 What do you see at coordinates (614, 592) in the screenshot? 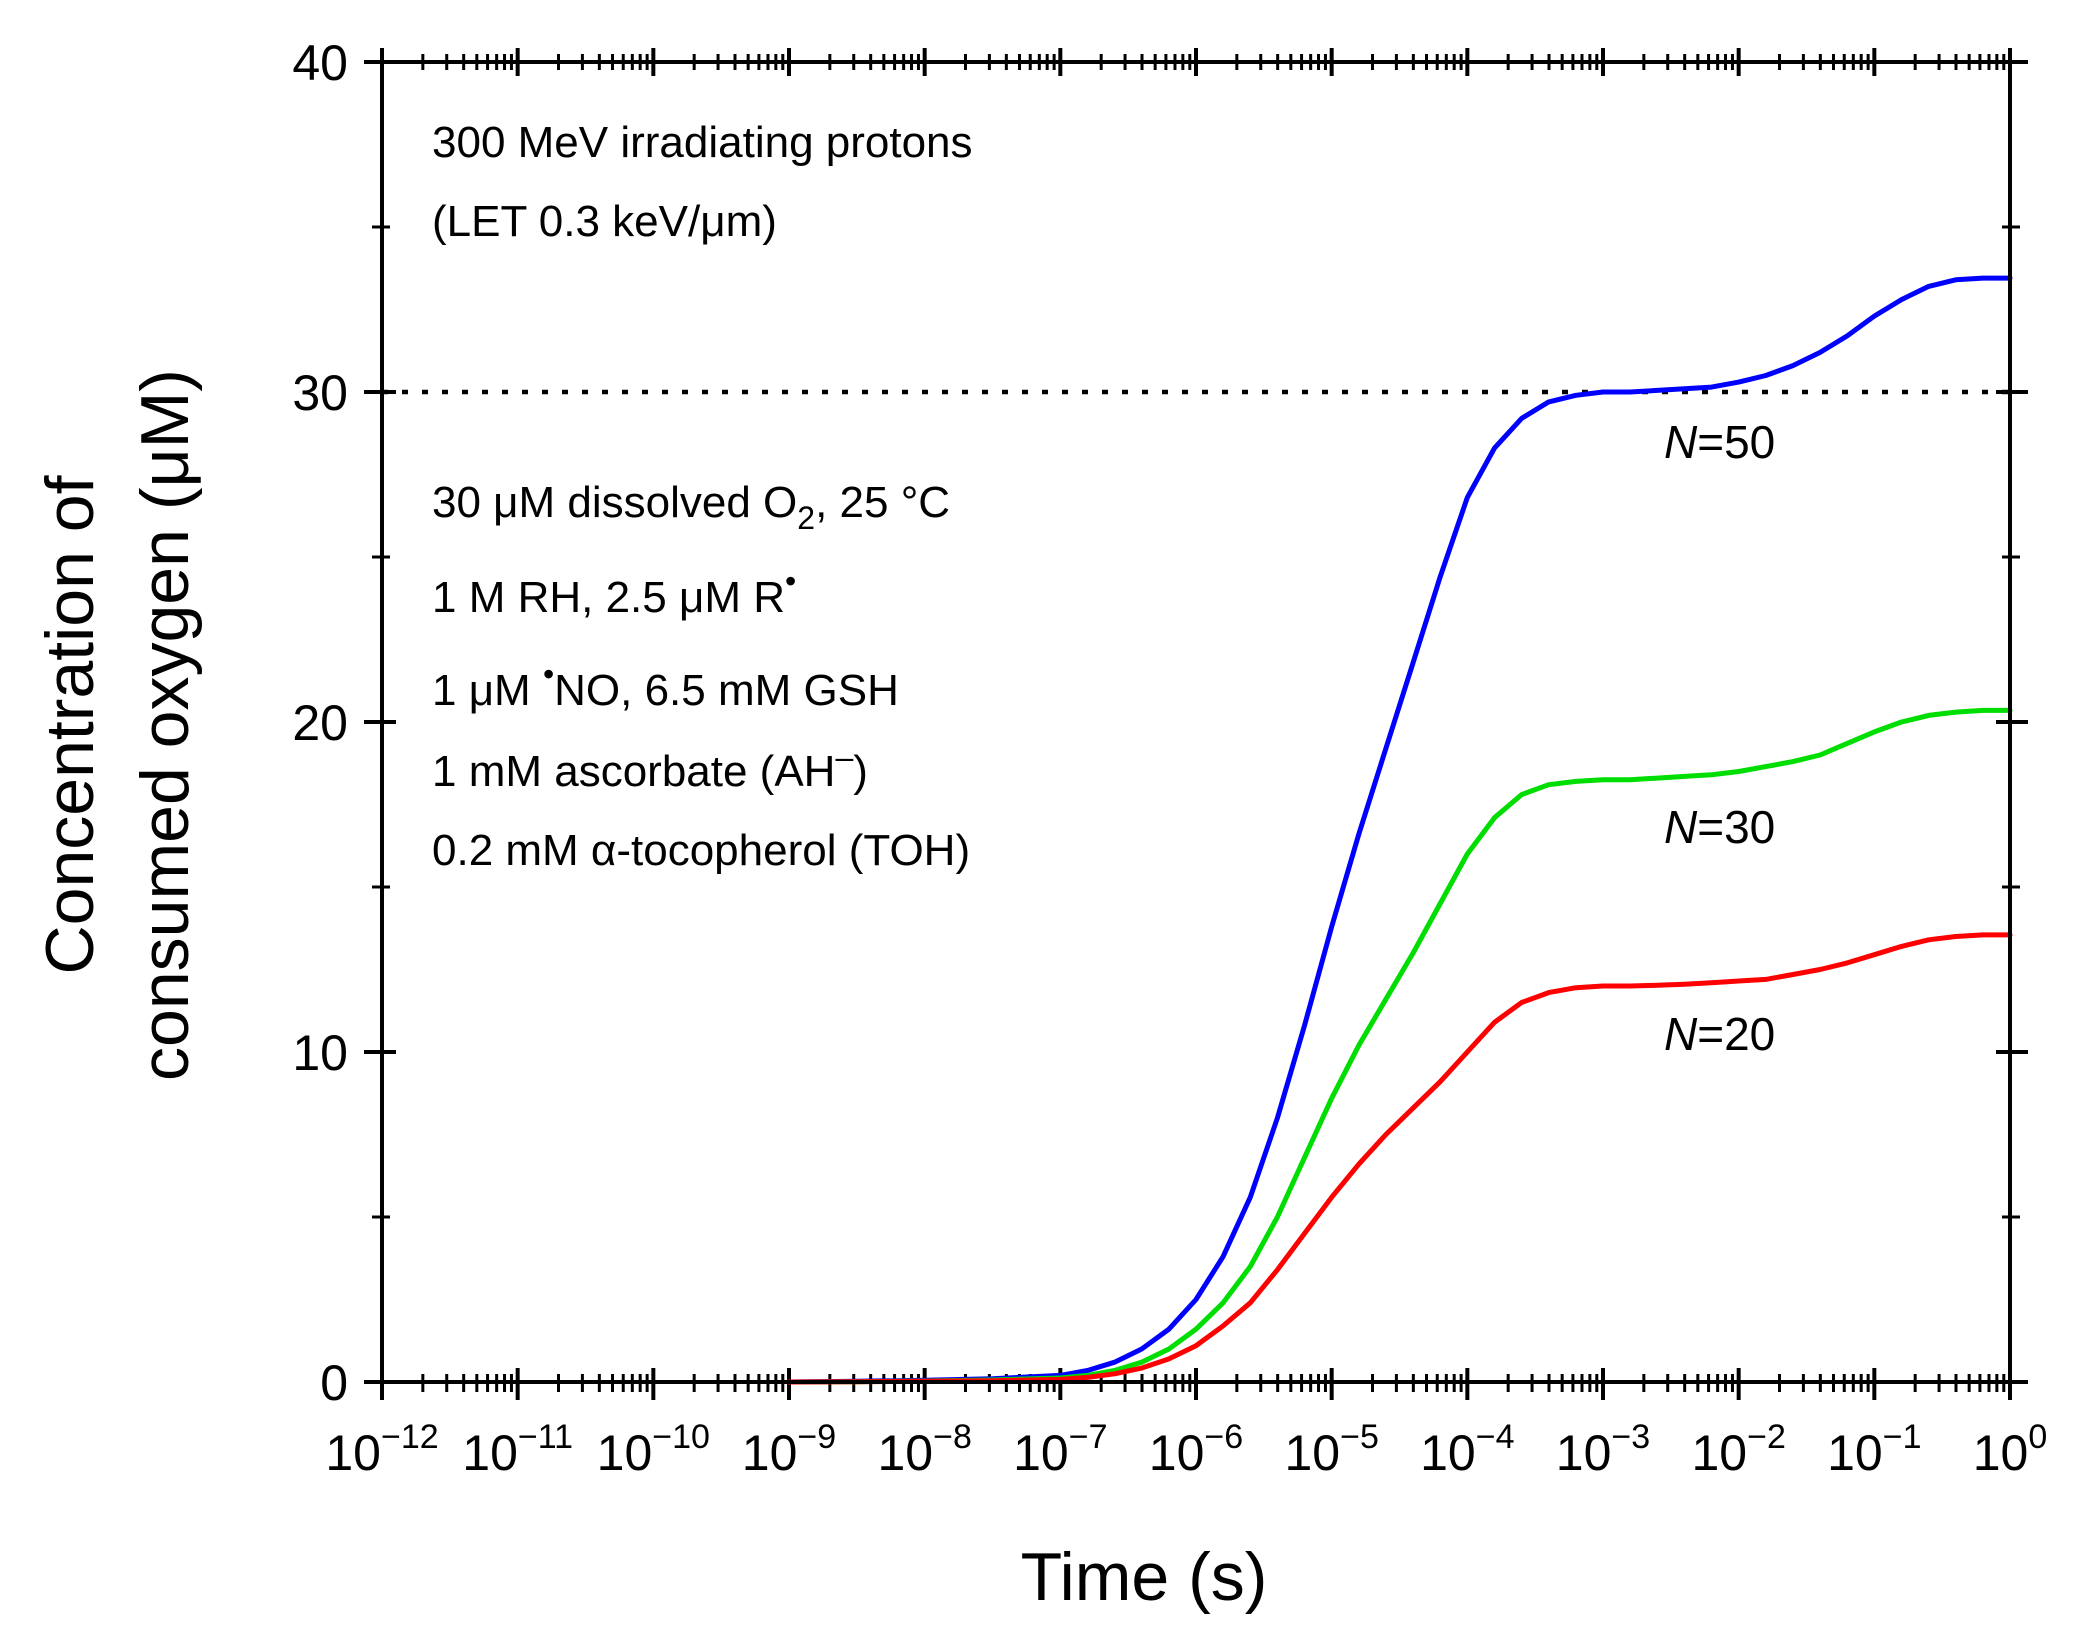
I see `annotation-rh: 1 M RH, 2.5 μM R•` at bounding box center [614, 592].